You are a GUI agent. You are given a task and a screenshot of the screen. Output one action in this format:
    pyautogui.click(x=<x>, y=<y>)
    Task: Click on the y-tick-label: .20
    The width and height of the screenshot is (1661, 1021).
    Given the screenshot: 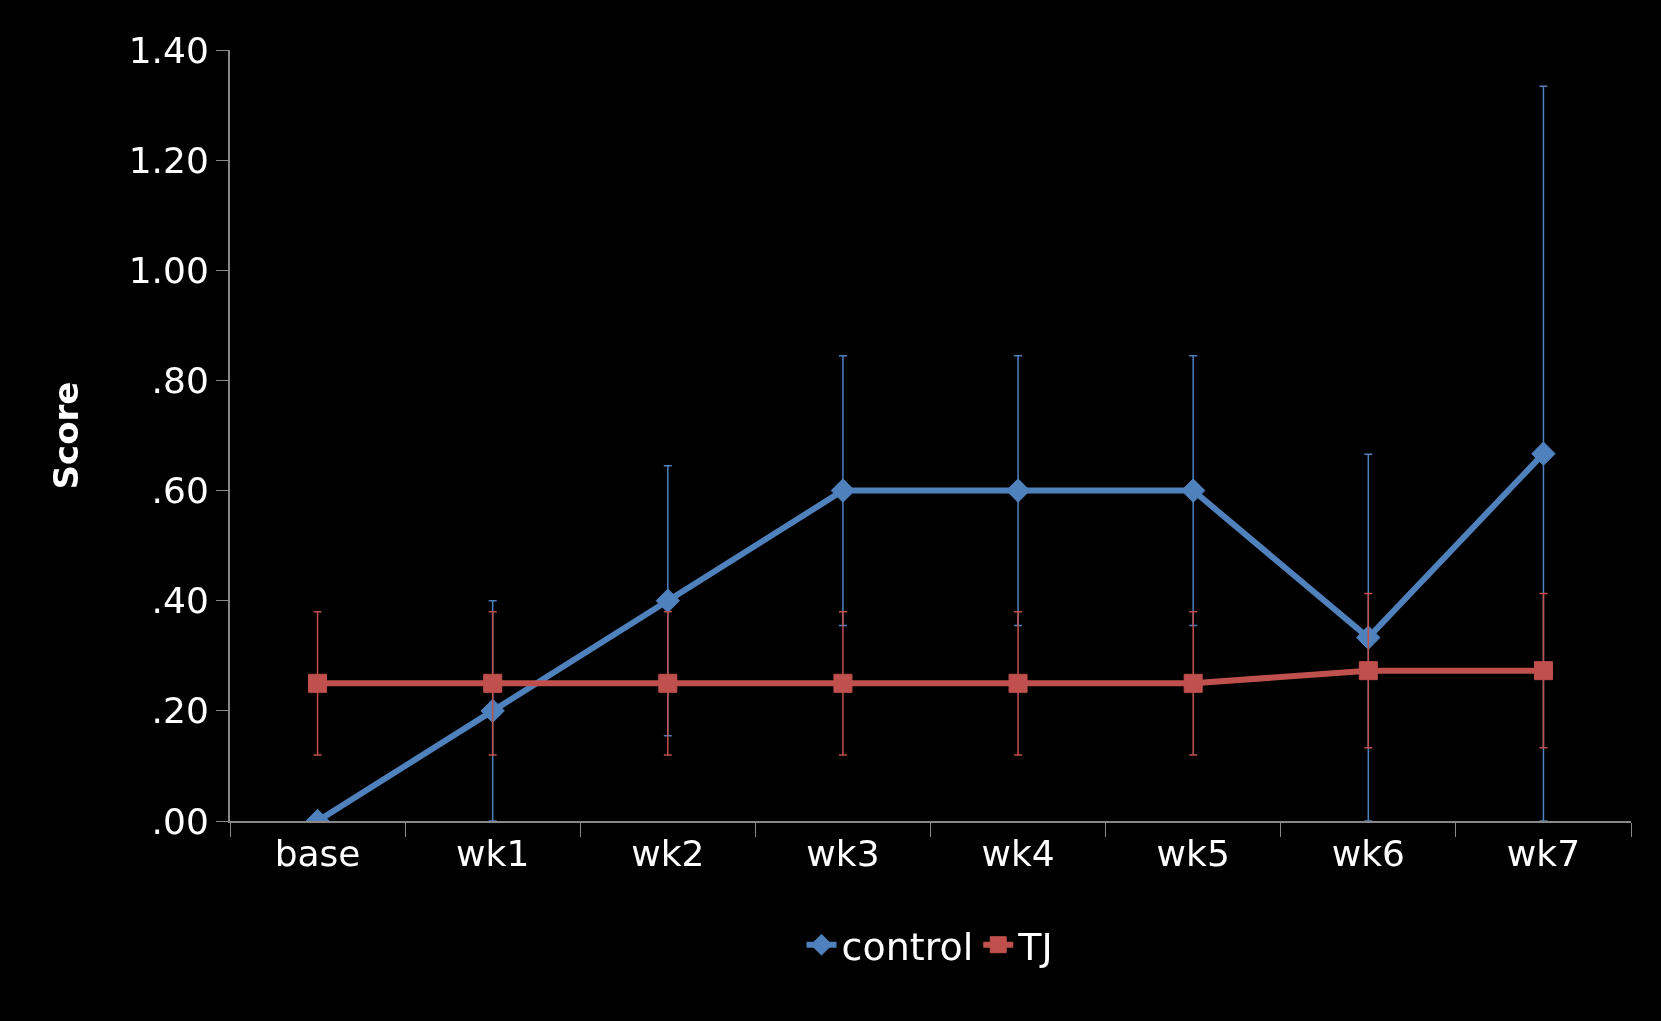 What is the action you would take?
    pyautogui.click(x=180, y=711)
    